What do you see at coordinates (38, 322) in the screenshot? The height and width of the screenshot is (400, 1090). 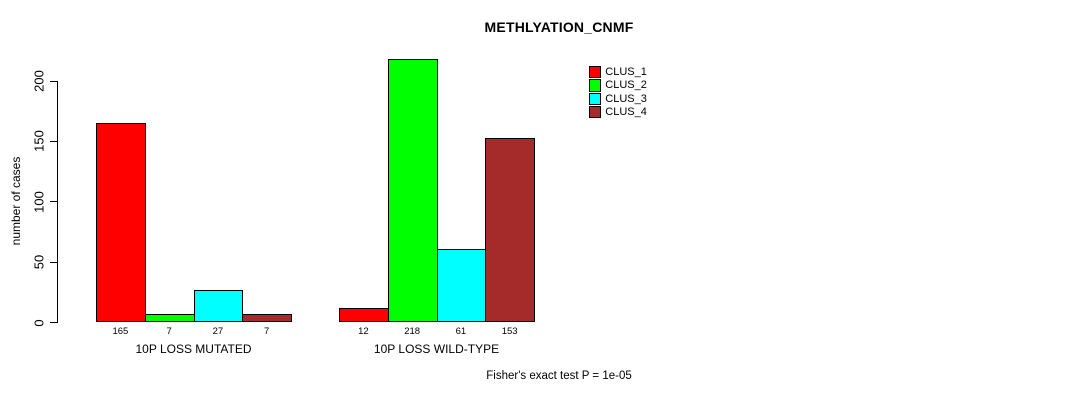 I see `y-tick-label: 0` at bounding box center [38, 322].